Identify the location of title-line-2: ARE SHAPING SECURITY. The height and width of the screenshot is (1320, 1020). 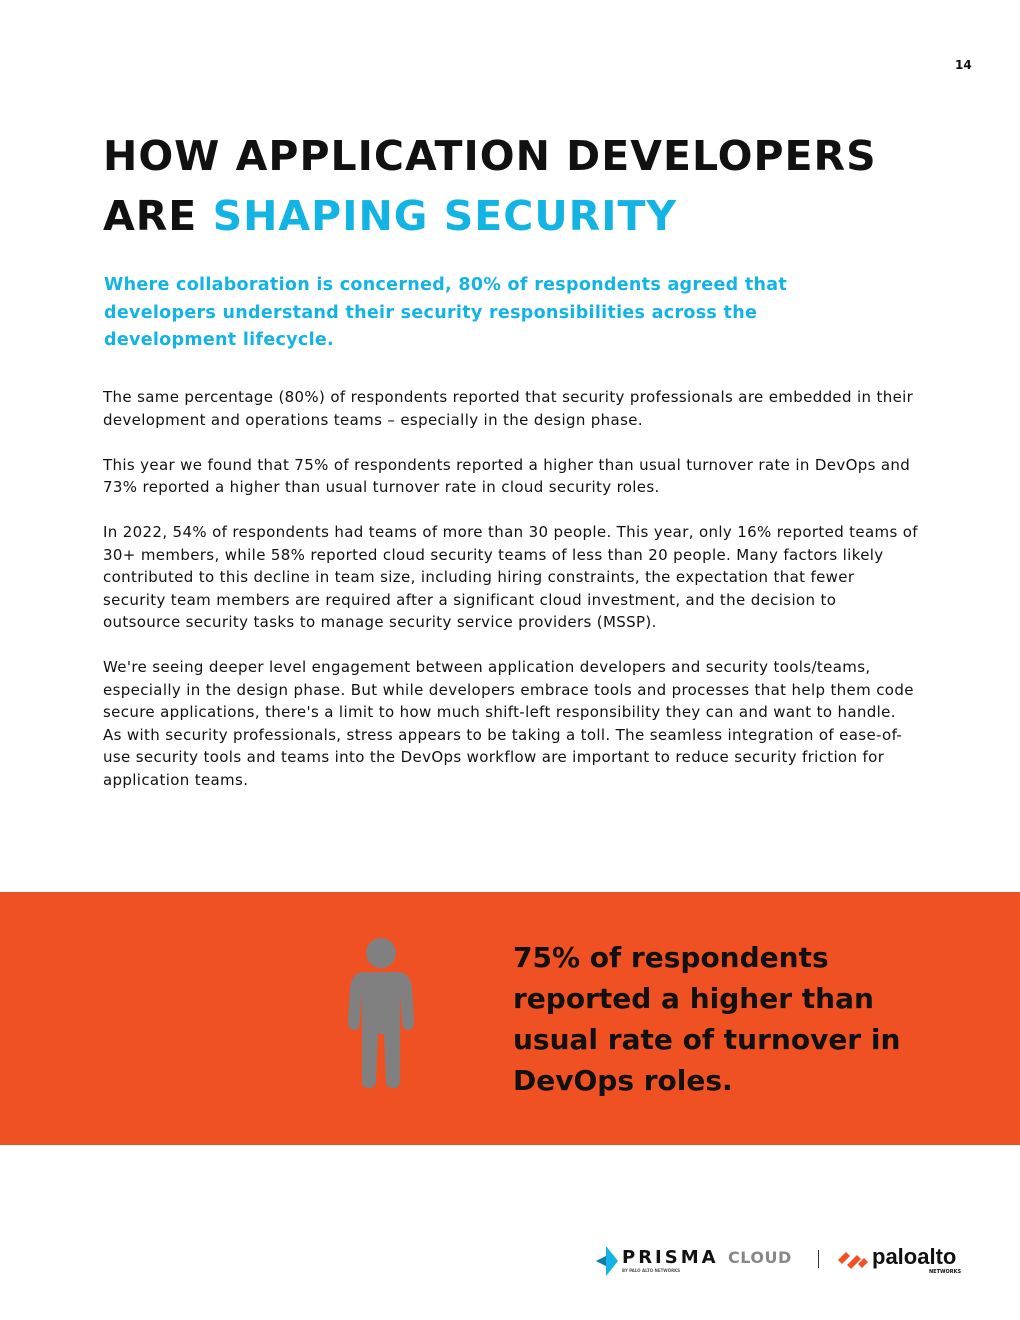
(490, 216).